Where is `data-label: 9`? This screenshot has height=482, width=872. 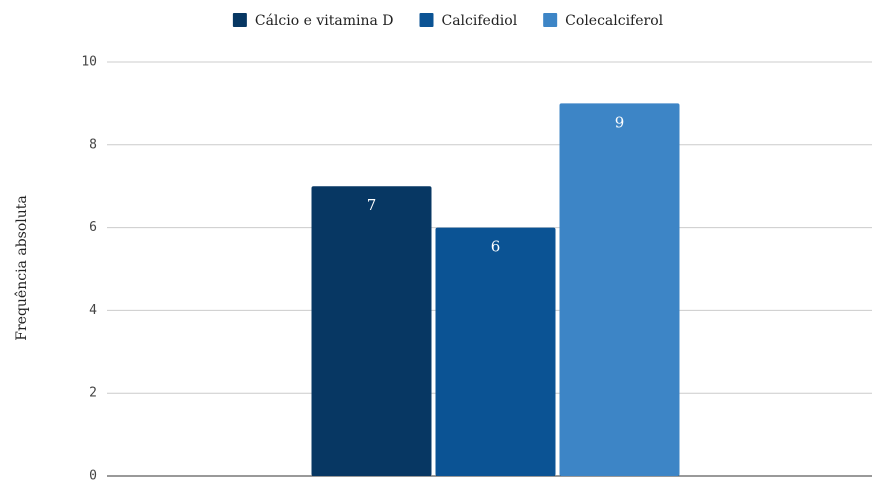 data-label: 9 is located at coordinates (620, 122).